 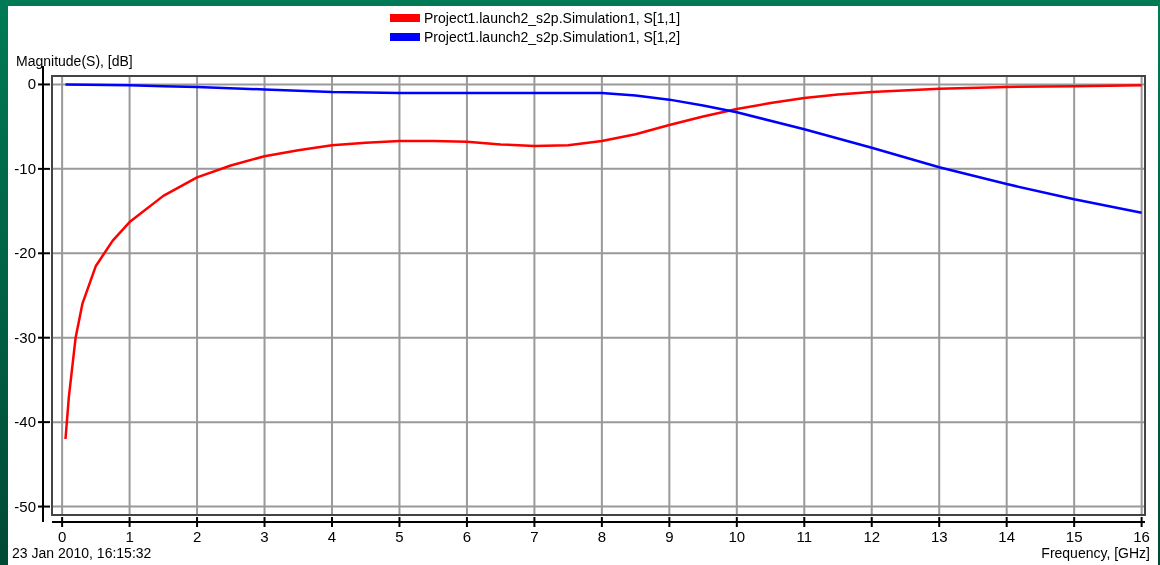 What do you see at coordinates (939, 536) in the screenshot?
I see `x-tick-label: 13` at bounding box center [939, 536].